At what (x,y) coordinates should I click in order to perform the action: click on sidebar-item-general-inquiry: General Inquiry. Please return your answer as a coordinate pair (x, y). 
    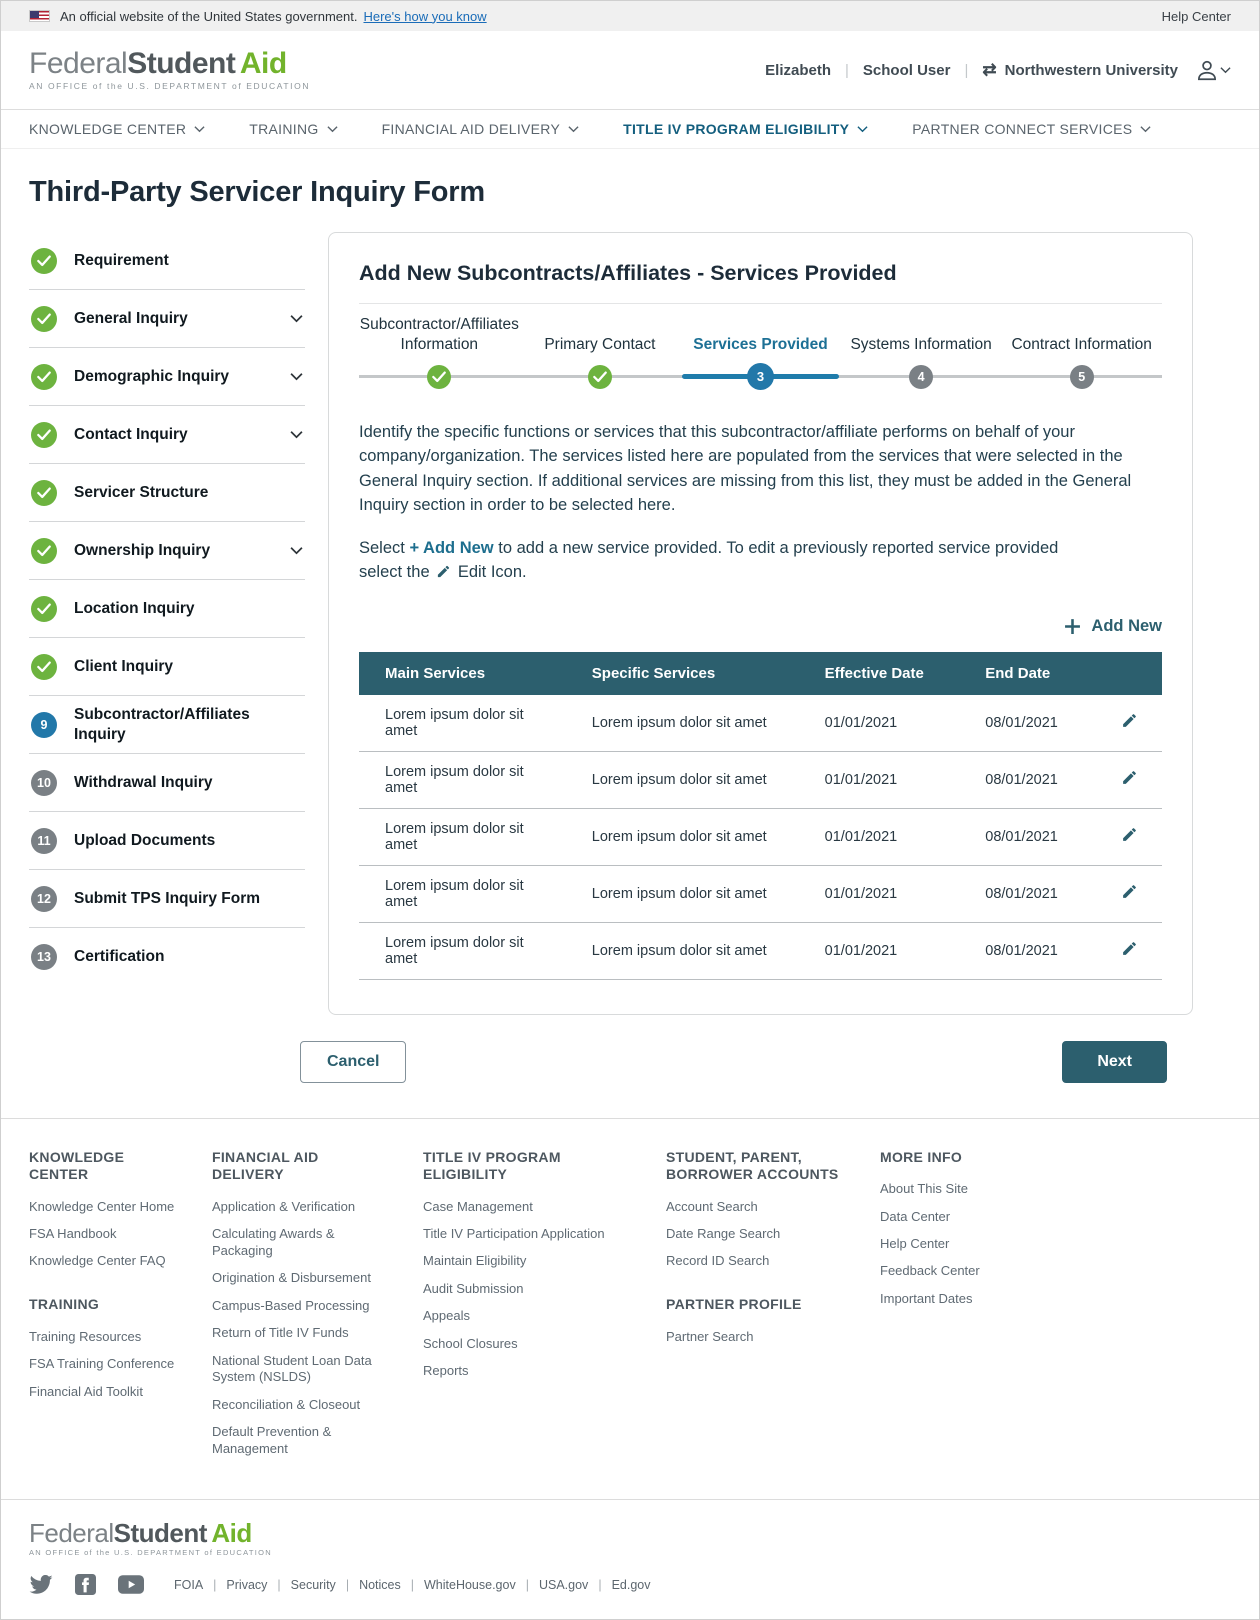
    Looking at the image, I should click on (167, 319).